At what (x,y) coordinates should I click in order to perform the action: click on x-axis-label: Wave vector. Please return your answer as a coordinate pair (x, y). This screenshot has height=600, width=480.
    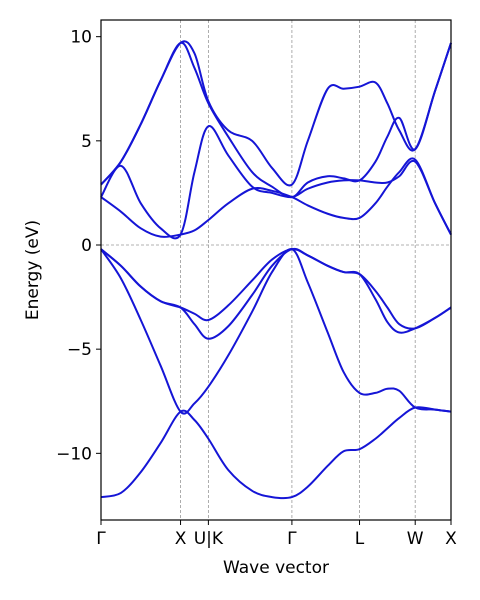
    Looking at the image, I should click on (276, 568).